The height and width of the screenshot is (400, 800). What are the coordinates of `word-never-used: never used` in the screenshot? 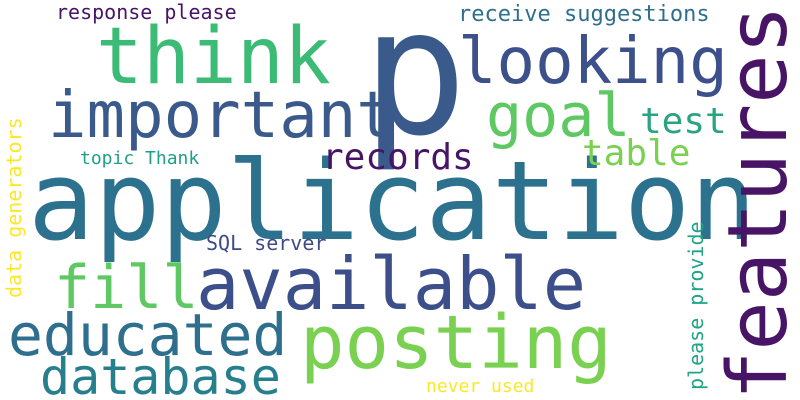 It's located at (480, 386).